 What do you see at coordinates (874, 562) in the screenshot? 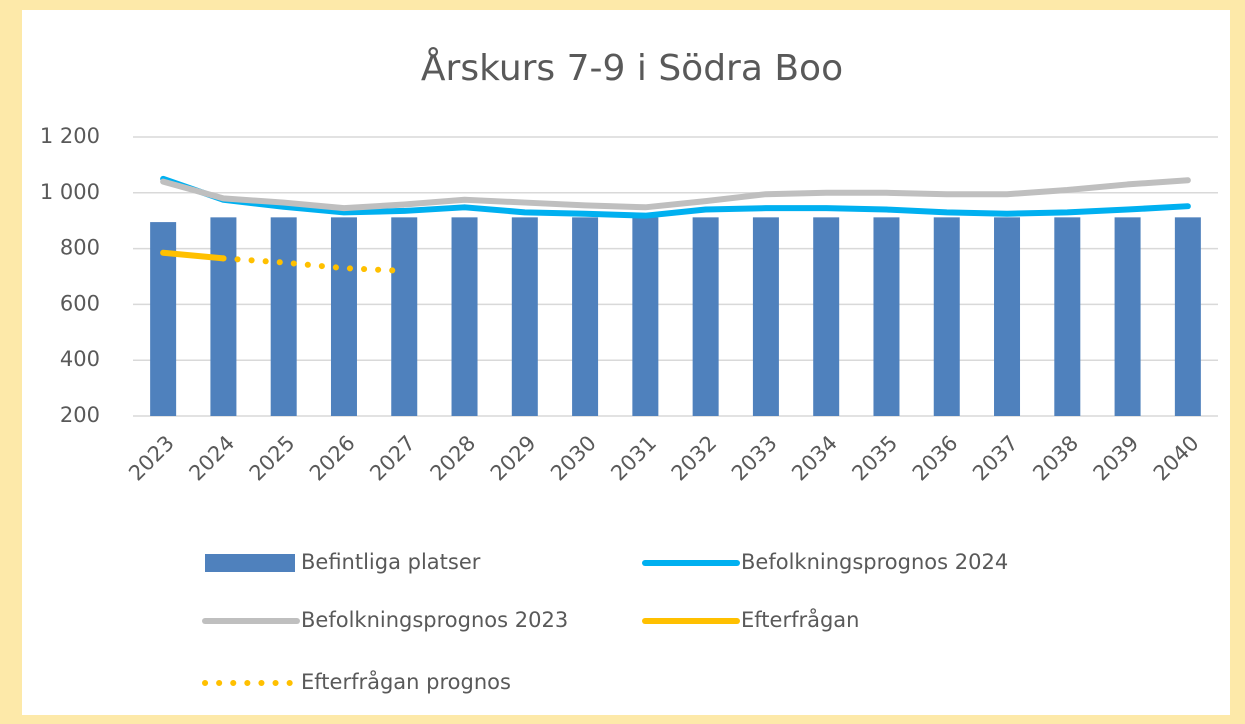
I see `legend-label: Befolkningsprognos 2024` at bounding box center [874, 562].